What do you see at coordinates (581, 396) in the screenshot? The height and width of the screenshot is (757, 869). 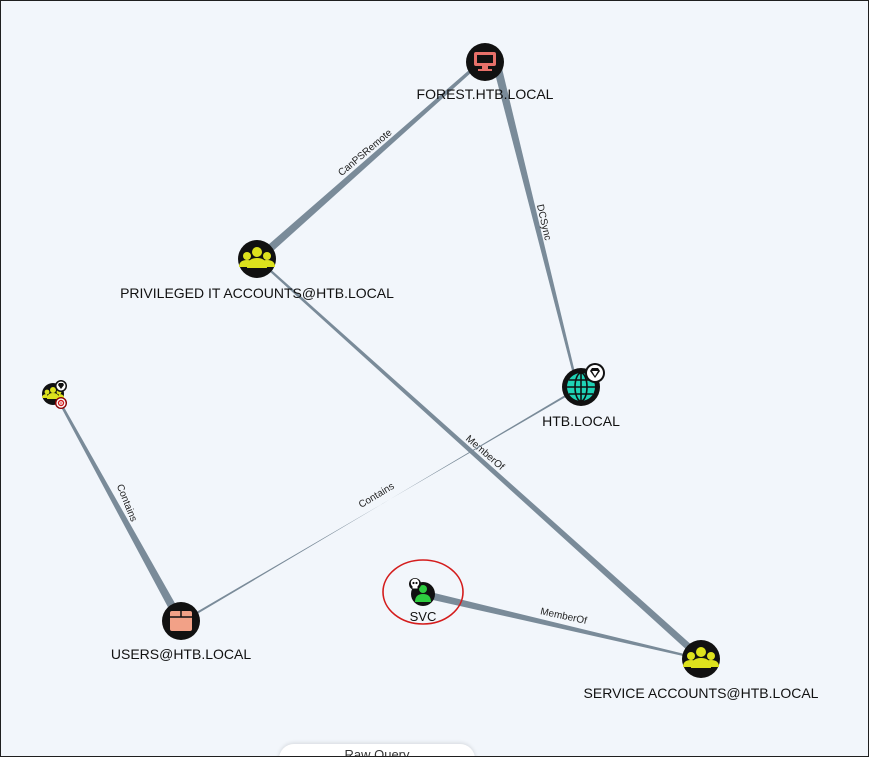 I see `node-domain: HTB.LOCAL` at bounding box center [581, 396].